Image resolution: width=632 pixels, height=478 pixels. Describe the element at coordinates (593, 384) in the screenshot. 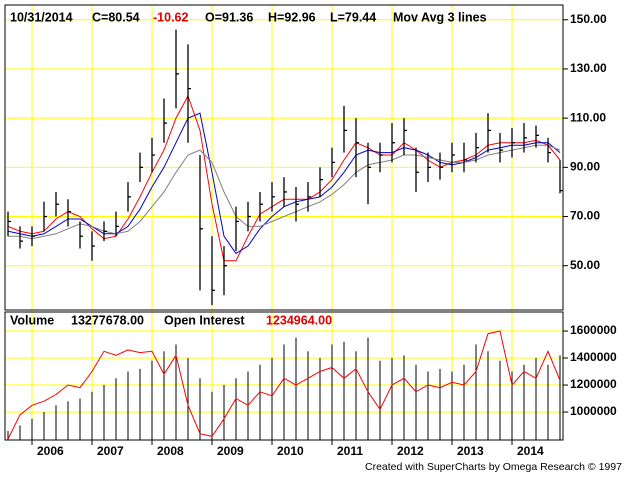

I see `y-tick-label: 1200000` at that location.